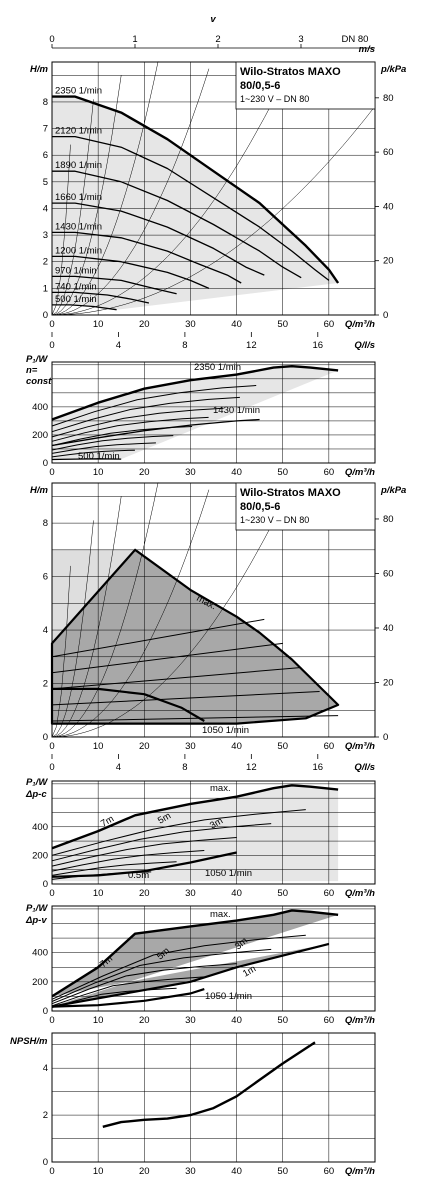  I want to click on c3-product-model: 80/0,5-6, so click(260, 507).